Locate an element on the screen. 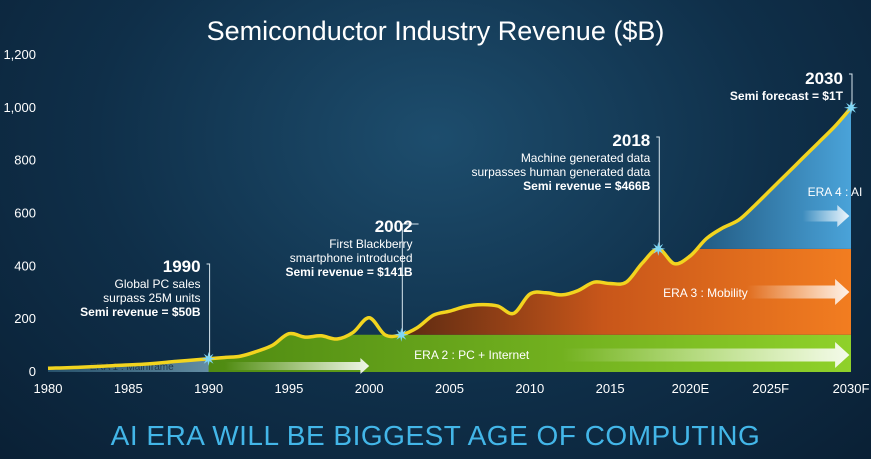 The image size is (871, 459). x-tick-label: 1980 is located at coordinates (48, 388).